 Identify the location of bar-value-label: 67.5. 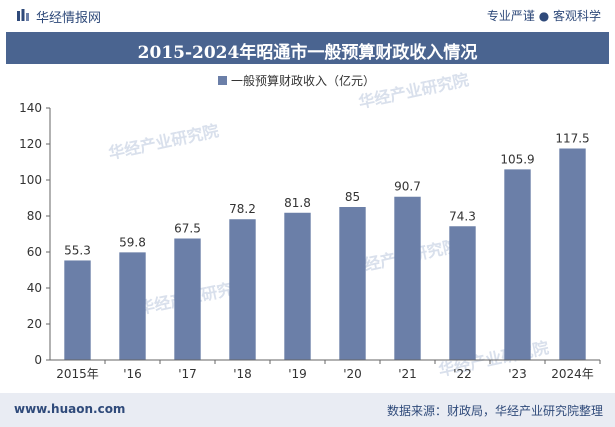
(187, 229).